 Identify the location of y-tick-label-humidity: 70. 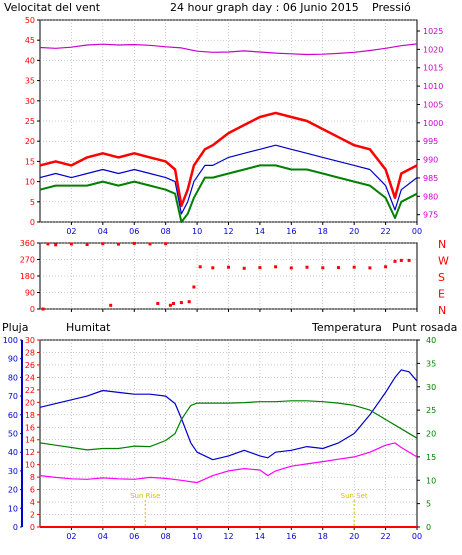
(13, 396).